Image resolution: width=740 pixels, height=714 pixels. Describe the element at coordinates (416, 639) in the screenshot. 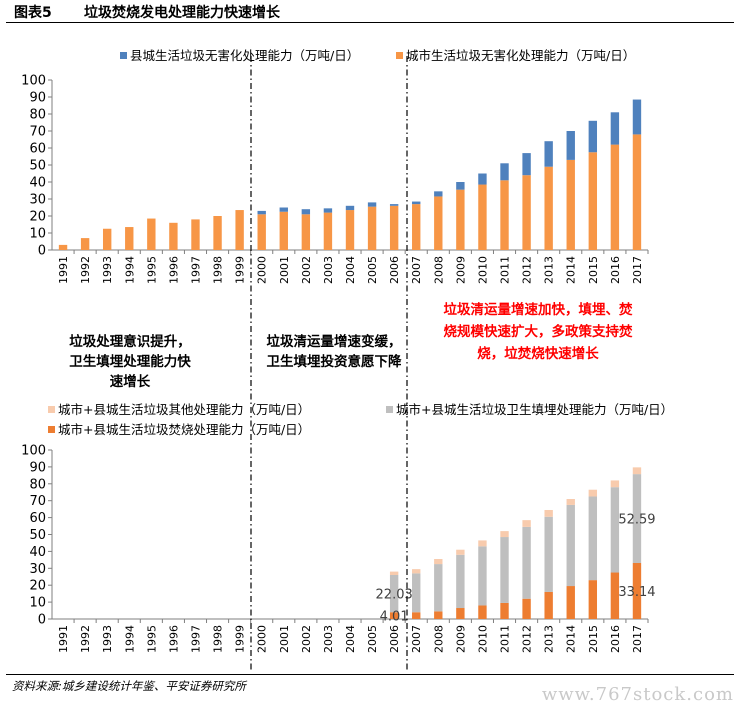

I see `bottom-chart-xtick-2007: 2007` at that location.